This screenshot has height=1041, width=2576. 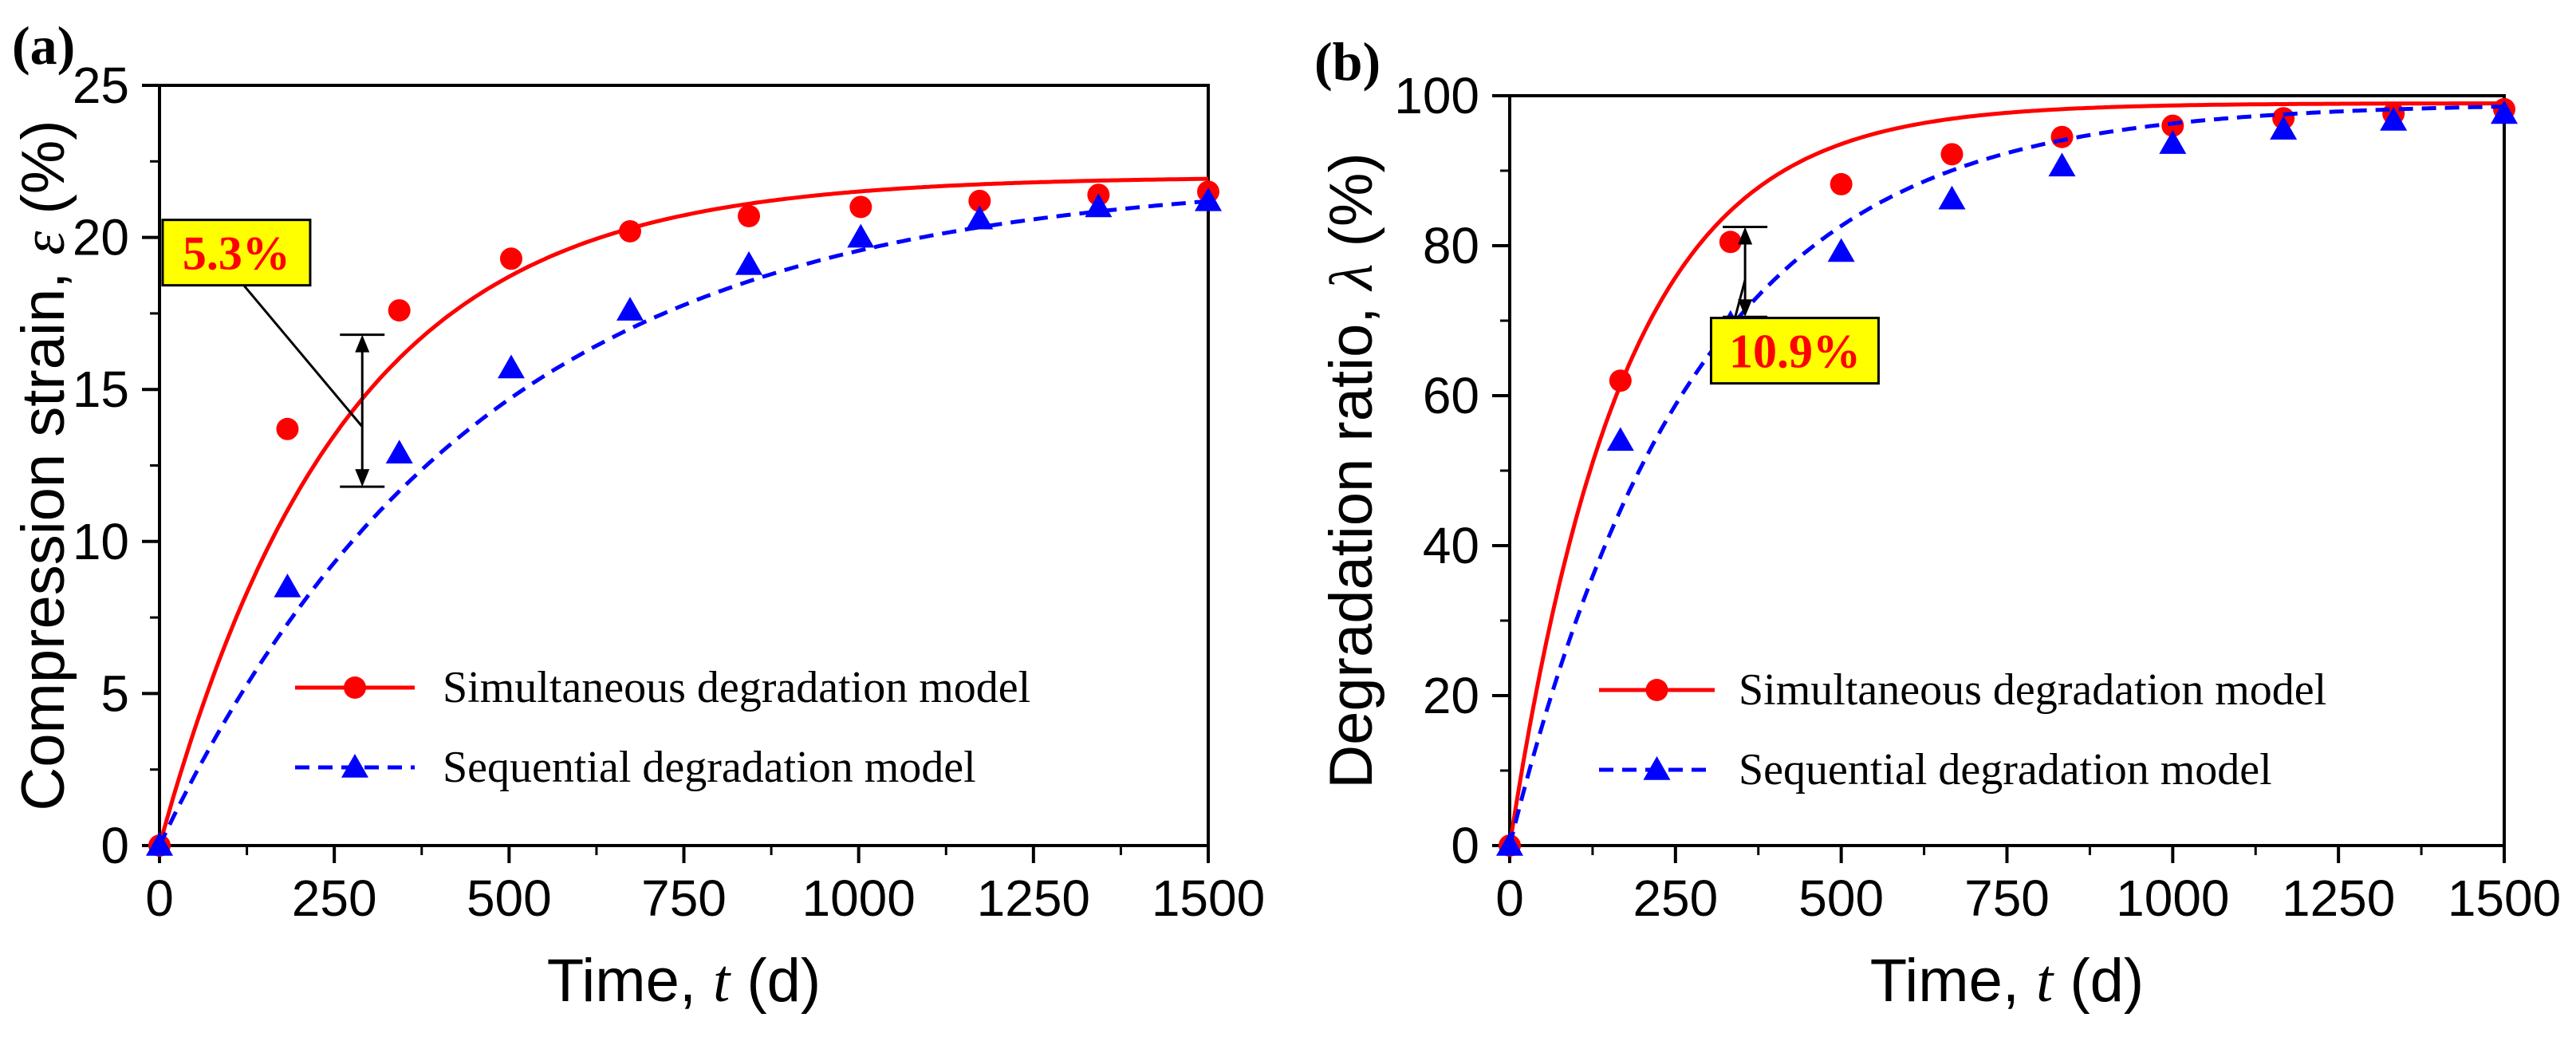 I want to click on x-axis-title: Time, t (d), so click(x=684, y=981).